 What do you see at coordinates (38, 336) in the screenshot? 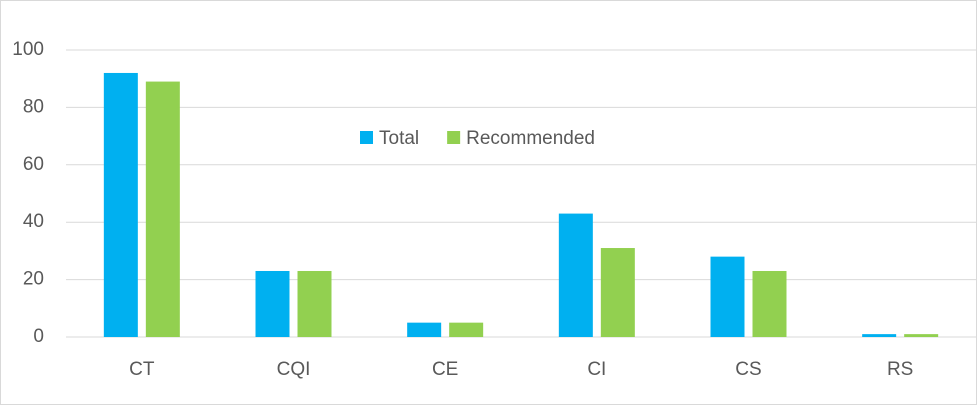
I see `y-tick-label: 0` at bounding box center [38, 336].